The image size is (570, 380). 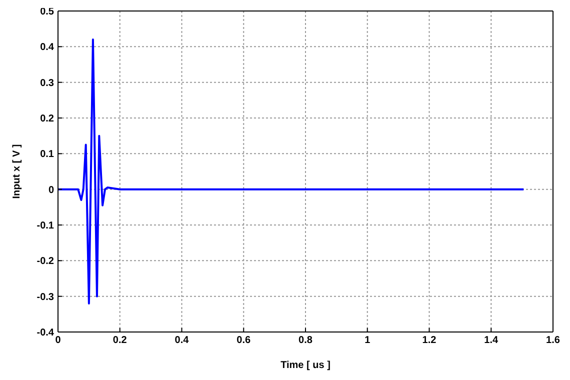 What do you see at coordinates (367, 340) in the screenshot?
I see `x-tick-label: 1` at bounding box center [367, 340].